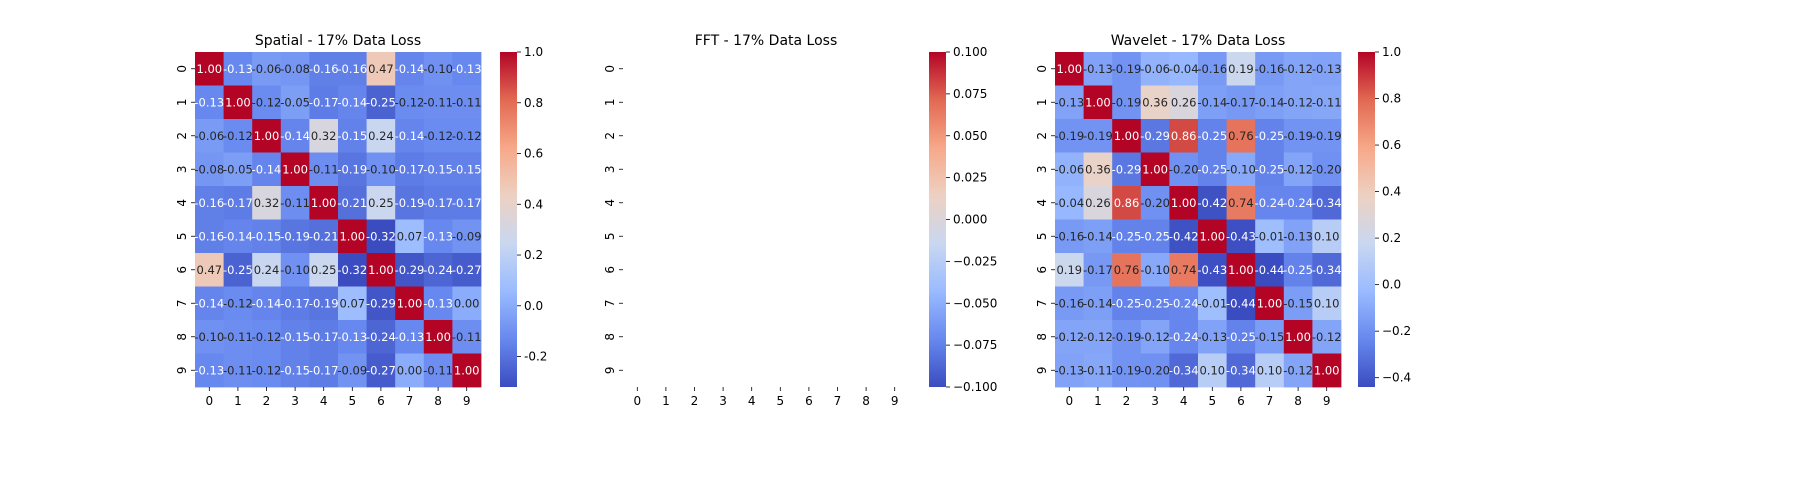 The image size is (1800, 504). I want to click on x-tick-label: 1, so click(666, 401).